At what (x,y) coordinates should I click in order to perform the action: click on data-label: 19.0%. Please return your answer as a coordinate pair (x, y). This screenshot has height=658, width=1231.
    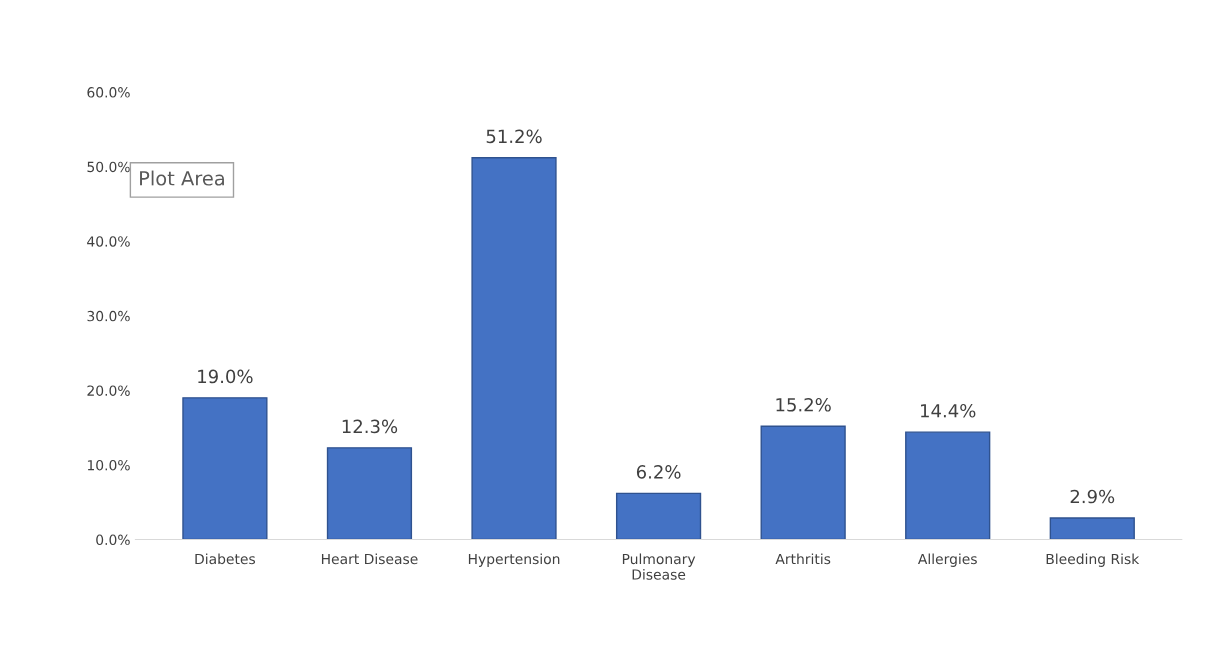
    Looking at the image, I should click on (225, 376).